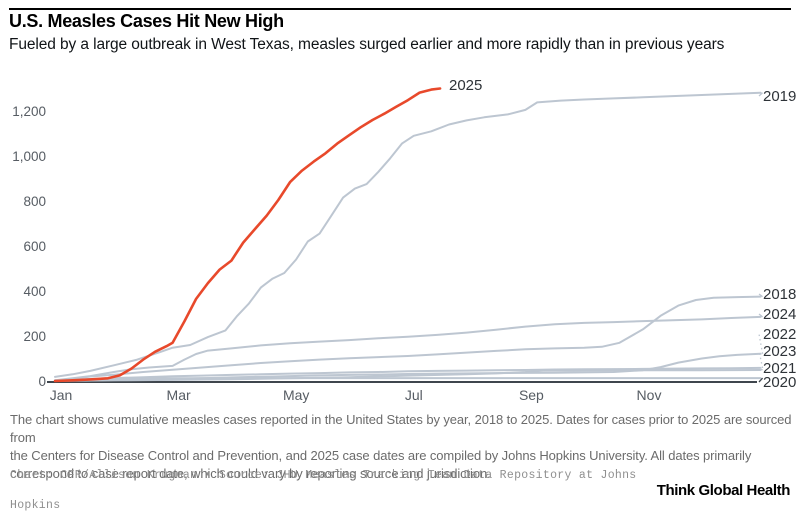 The image size is (800, 524). What do you see at coordinates (761, 380) in the screenshot?
I see `series-leader-2020` at bounding box center [761, 380].